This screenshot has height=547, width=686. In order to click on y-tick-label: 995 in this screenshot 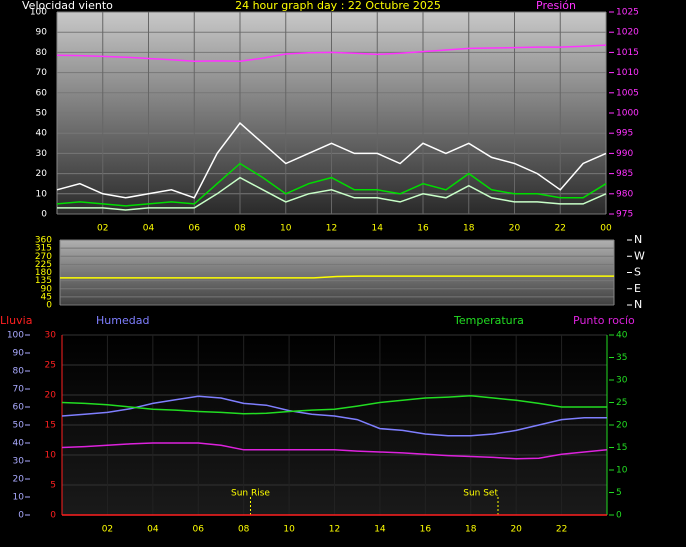, I will do `click(624, 134)`.